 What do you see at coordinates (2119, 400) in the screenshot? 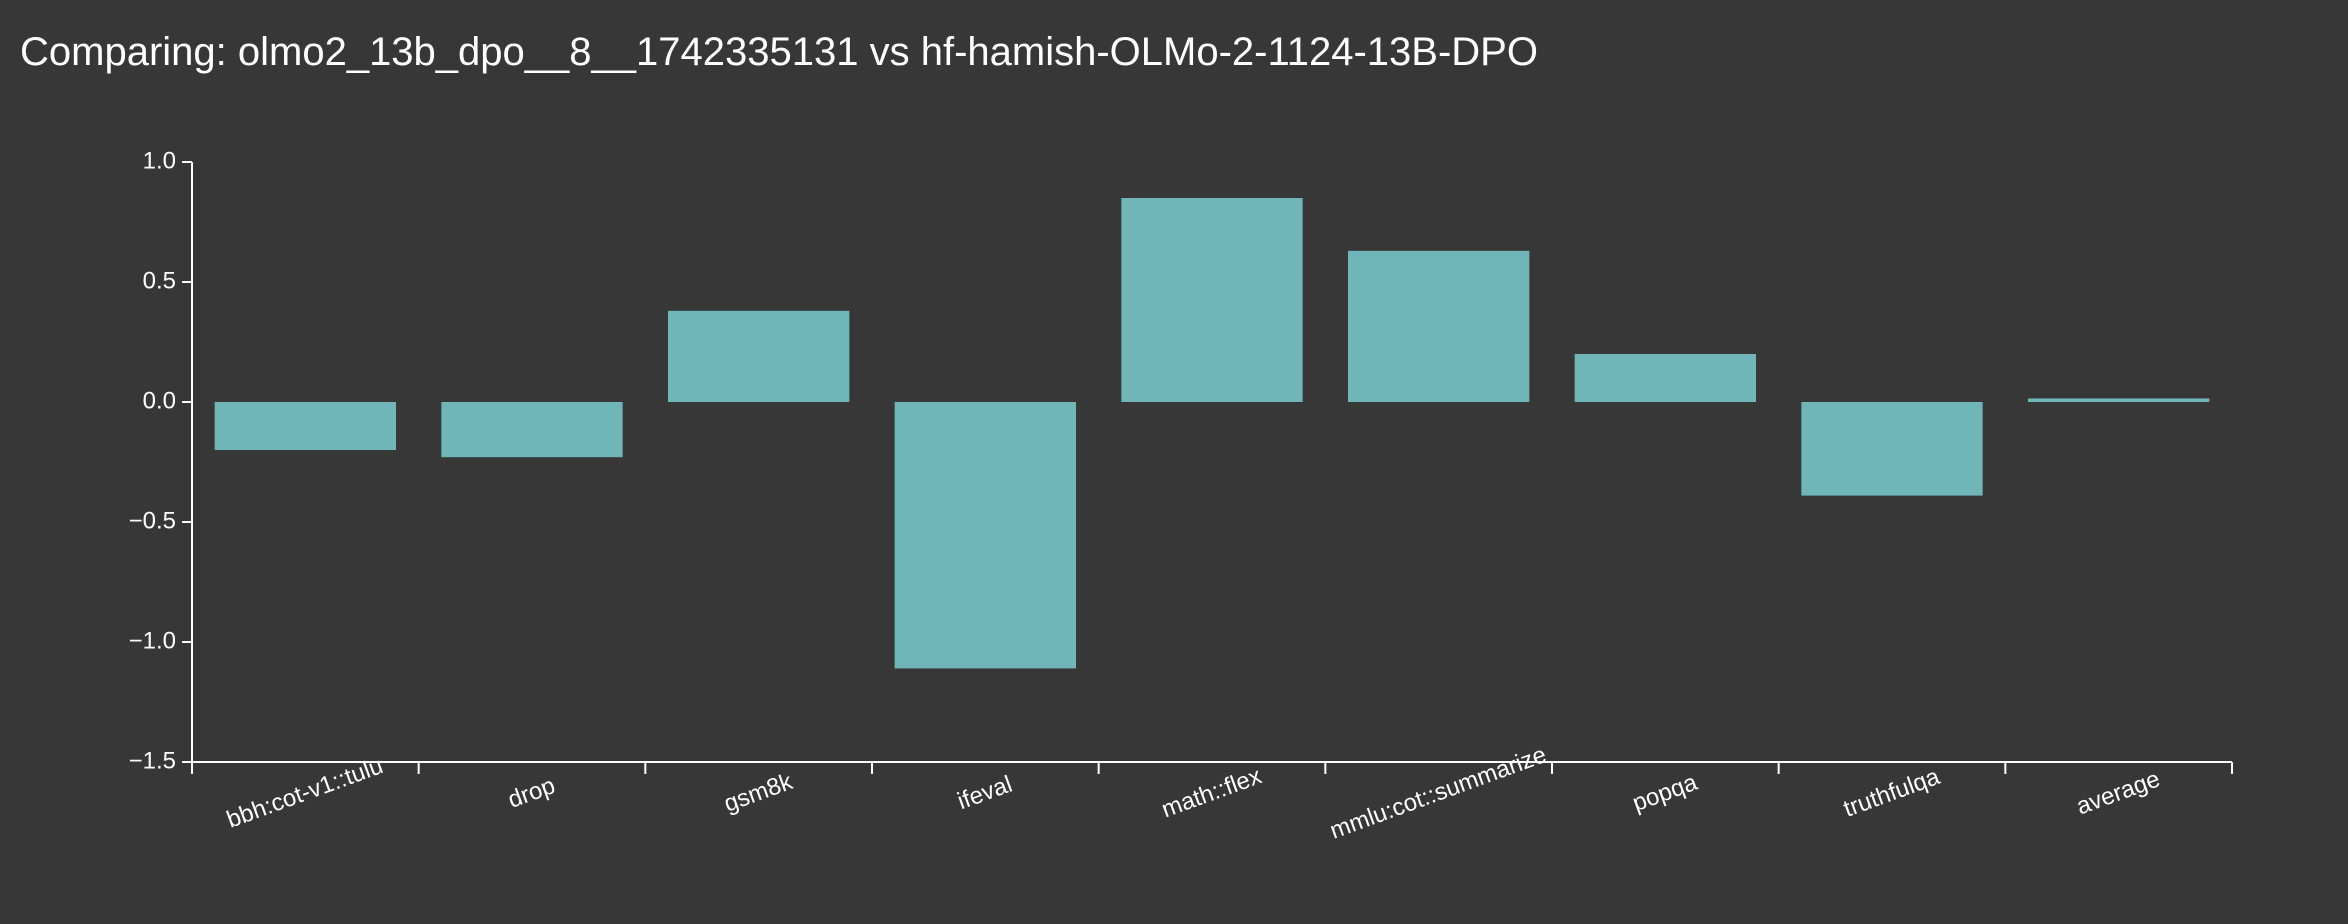
I see `bar-average` at bounding box center [2119, 400].